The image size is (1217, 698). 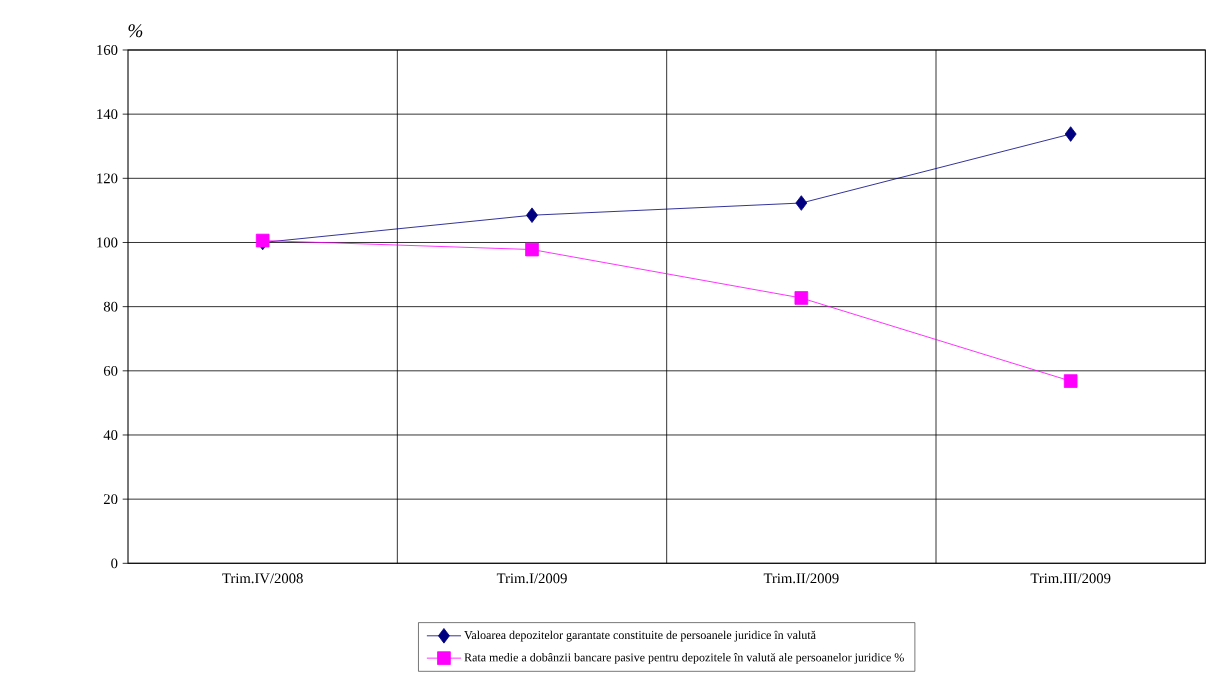 I want to click on x-tick-label: Trim.III/2009, so click(x=1070, y=578).